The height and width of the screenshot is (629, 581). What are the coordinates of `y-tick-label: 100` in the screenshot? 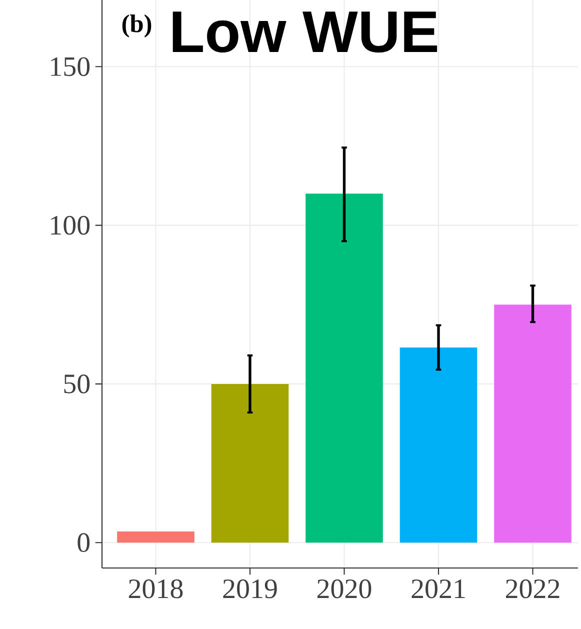 It's located at (70, 225).